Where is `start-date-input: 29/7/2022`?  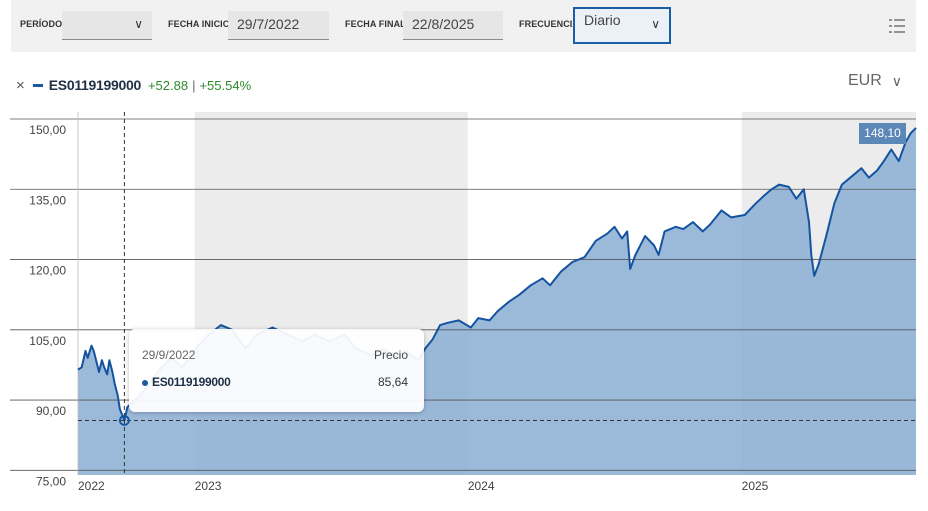
start-date-input: 29/7/2022 is located at coordinates (278, 25).